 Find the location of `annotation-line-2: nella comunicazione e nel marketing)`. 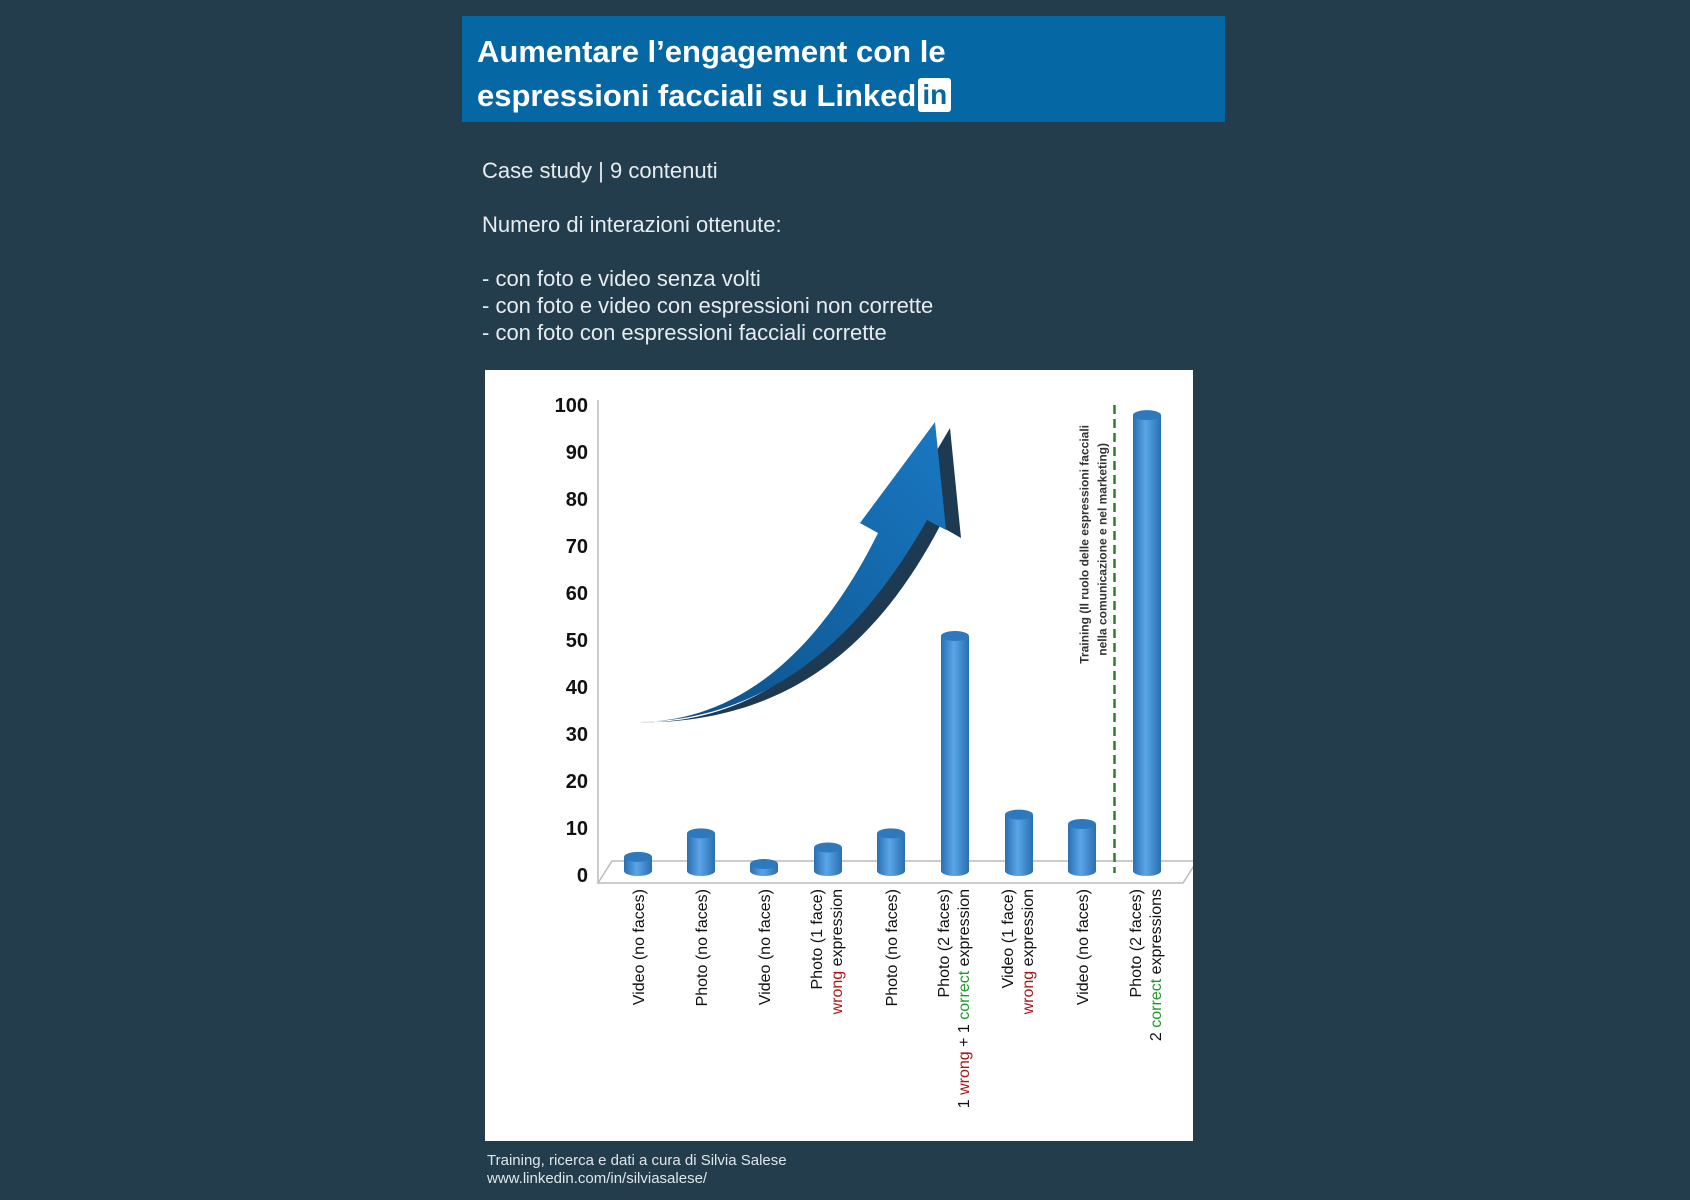

annotation-line-2: nella comunicazione e nel marketing) is located at coordinates (1103, 549).